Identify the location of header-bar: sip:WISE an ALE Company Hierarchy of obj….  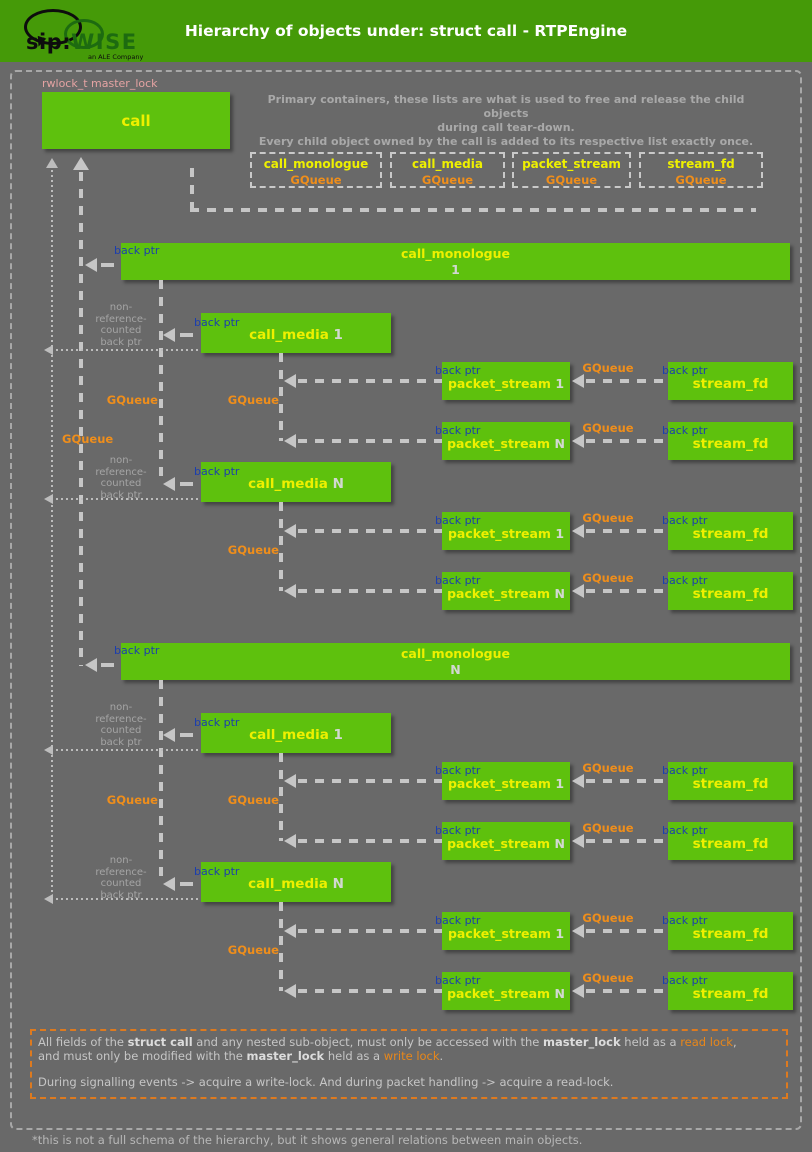
(406, 31).